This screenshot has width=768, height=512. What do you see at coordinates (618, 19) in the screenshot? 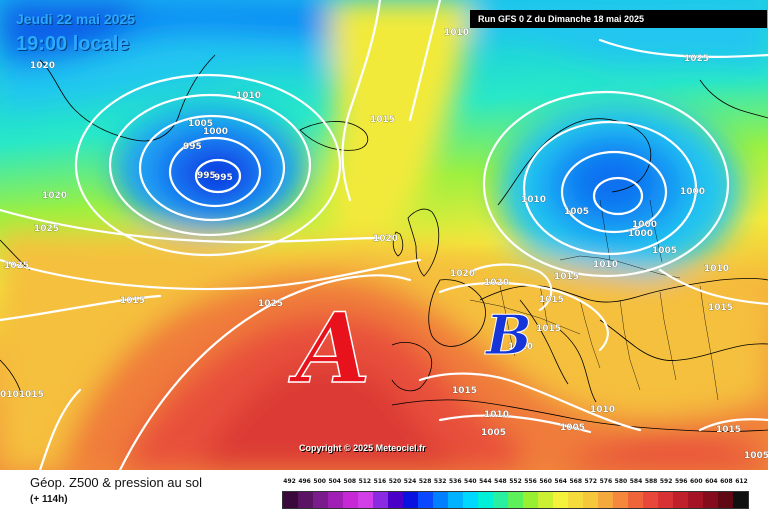
I see `model-run-info: Run GFS 0 Z du Dimanche 18 mai 2025` at bounding box center [618, 19].